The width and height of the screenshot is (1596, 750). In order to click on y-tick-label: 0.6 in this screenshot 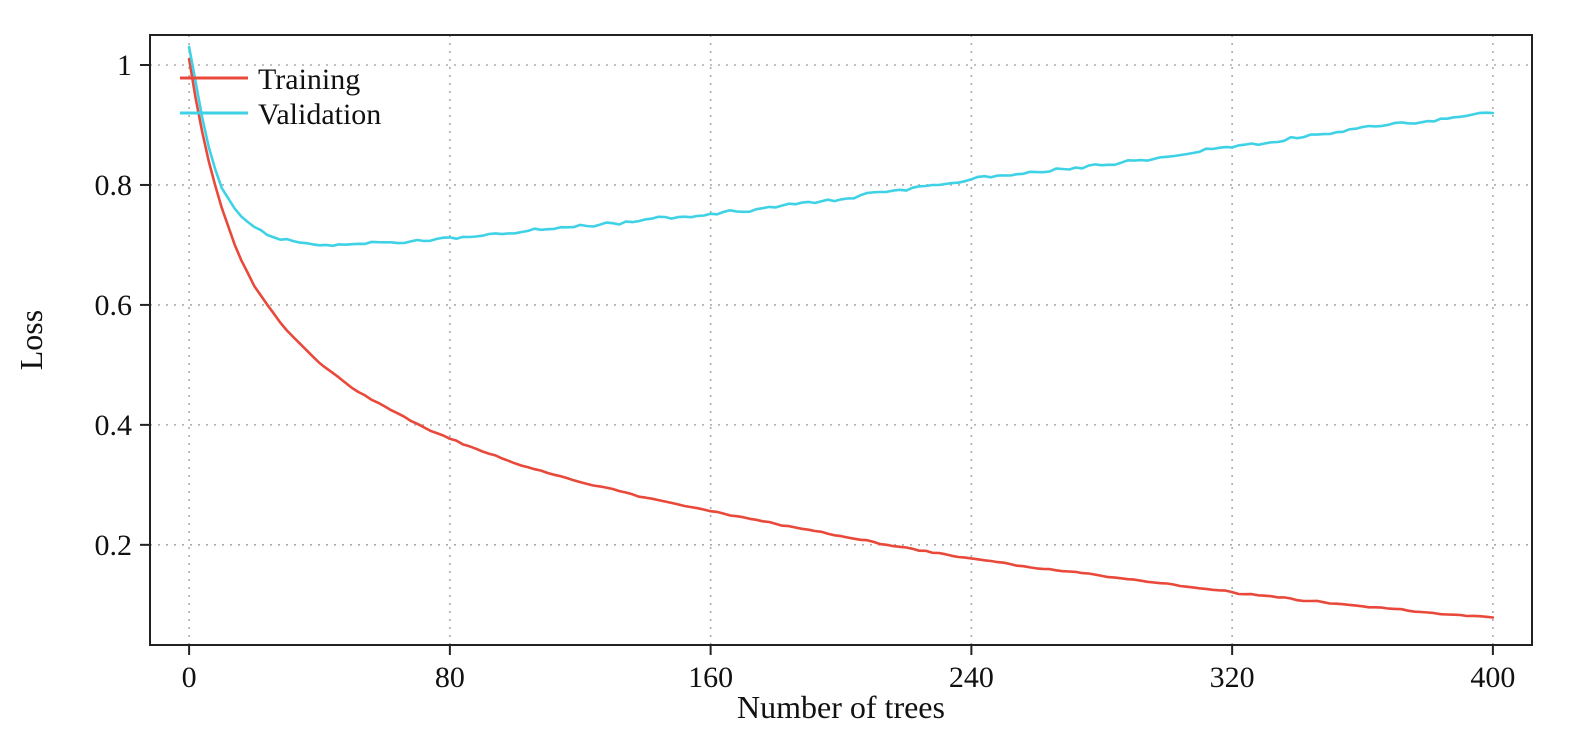, I will do `click(114, 305)`.